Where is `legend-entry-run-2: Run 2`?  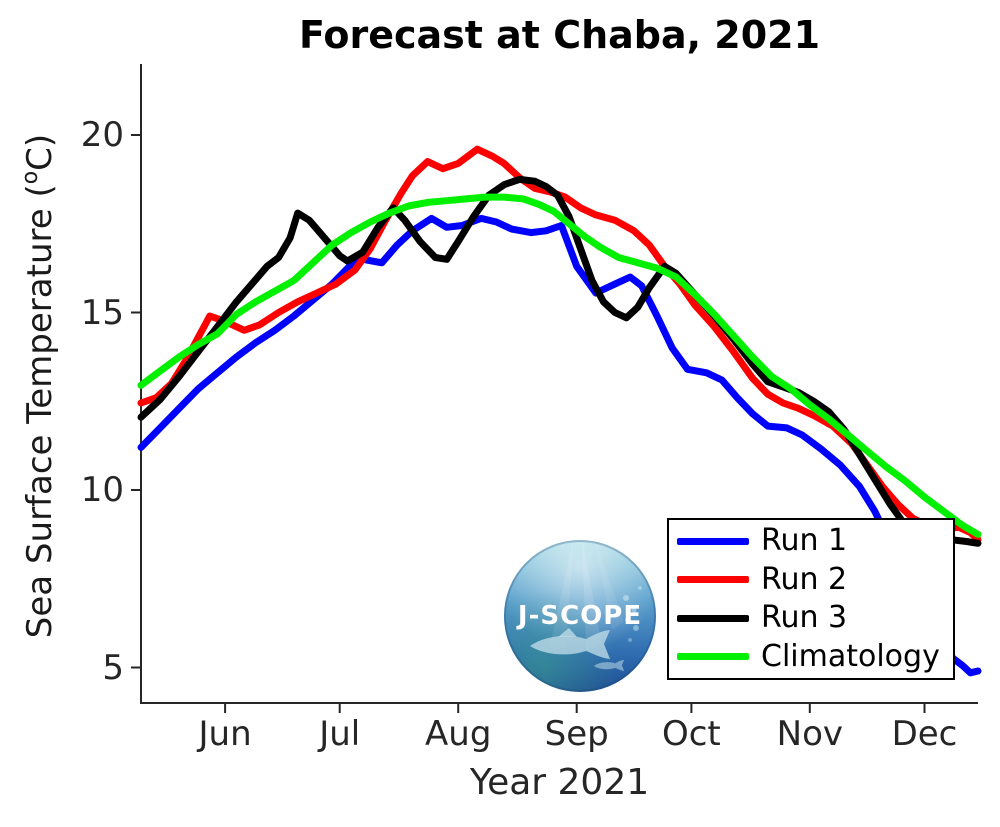 legend-entry-run-2: Run 2 is located at coordinates (815, 579).